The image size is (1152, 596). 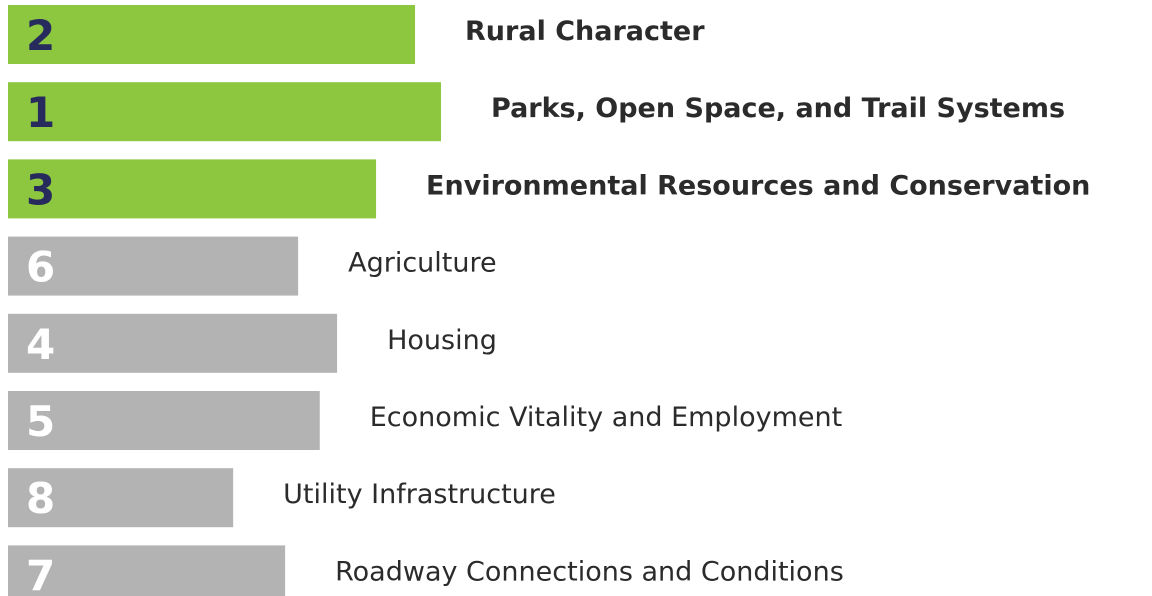 I want to click on category-label: Roadway Connections and Conditions, so click(x=589, y=571).